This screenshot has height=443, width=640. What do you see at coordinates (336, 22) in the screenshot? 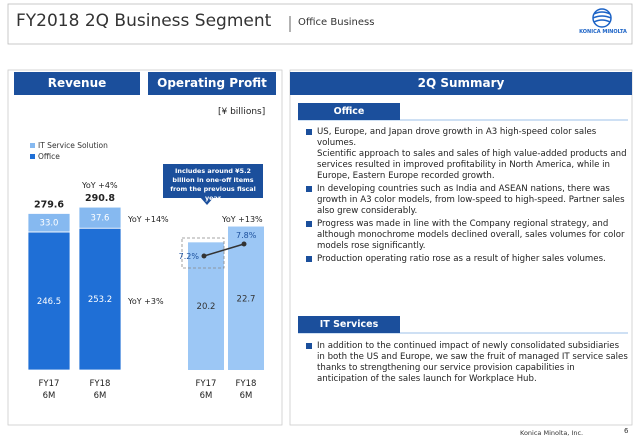
I see `slide-subtitle: Office Business` at bounding box center [336, 22].